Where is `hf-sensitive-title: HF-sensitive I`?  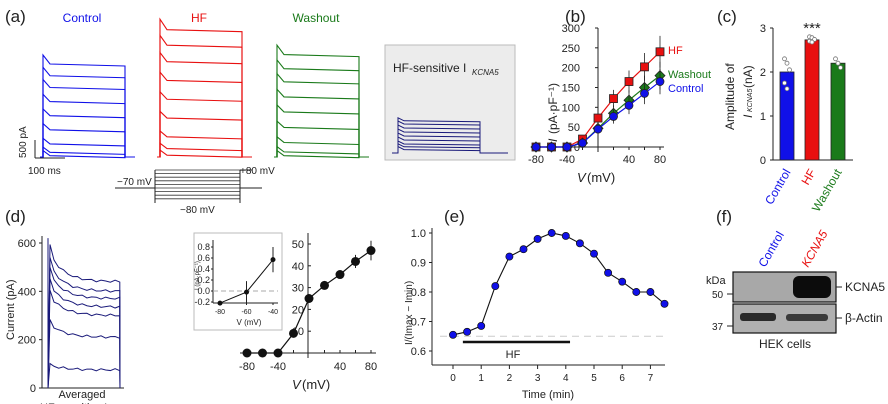 hf-sensitive-title: HF-sensitive I is located at coordinates (429, 68).